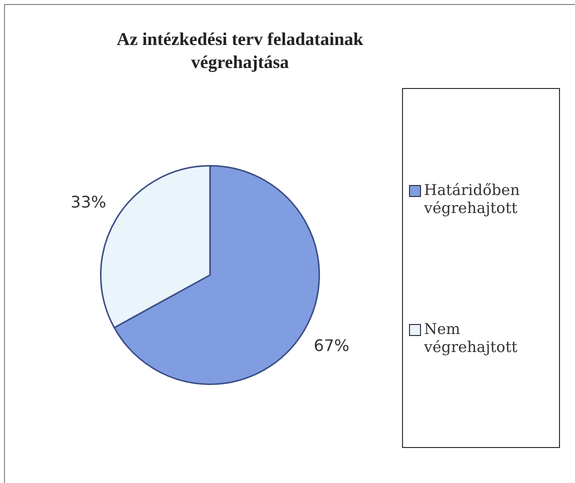  I want to click on legend-label: Nem végrehajtott, so click(471, 338).